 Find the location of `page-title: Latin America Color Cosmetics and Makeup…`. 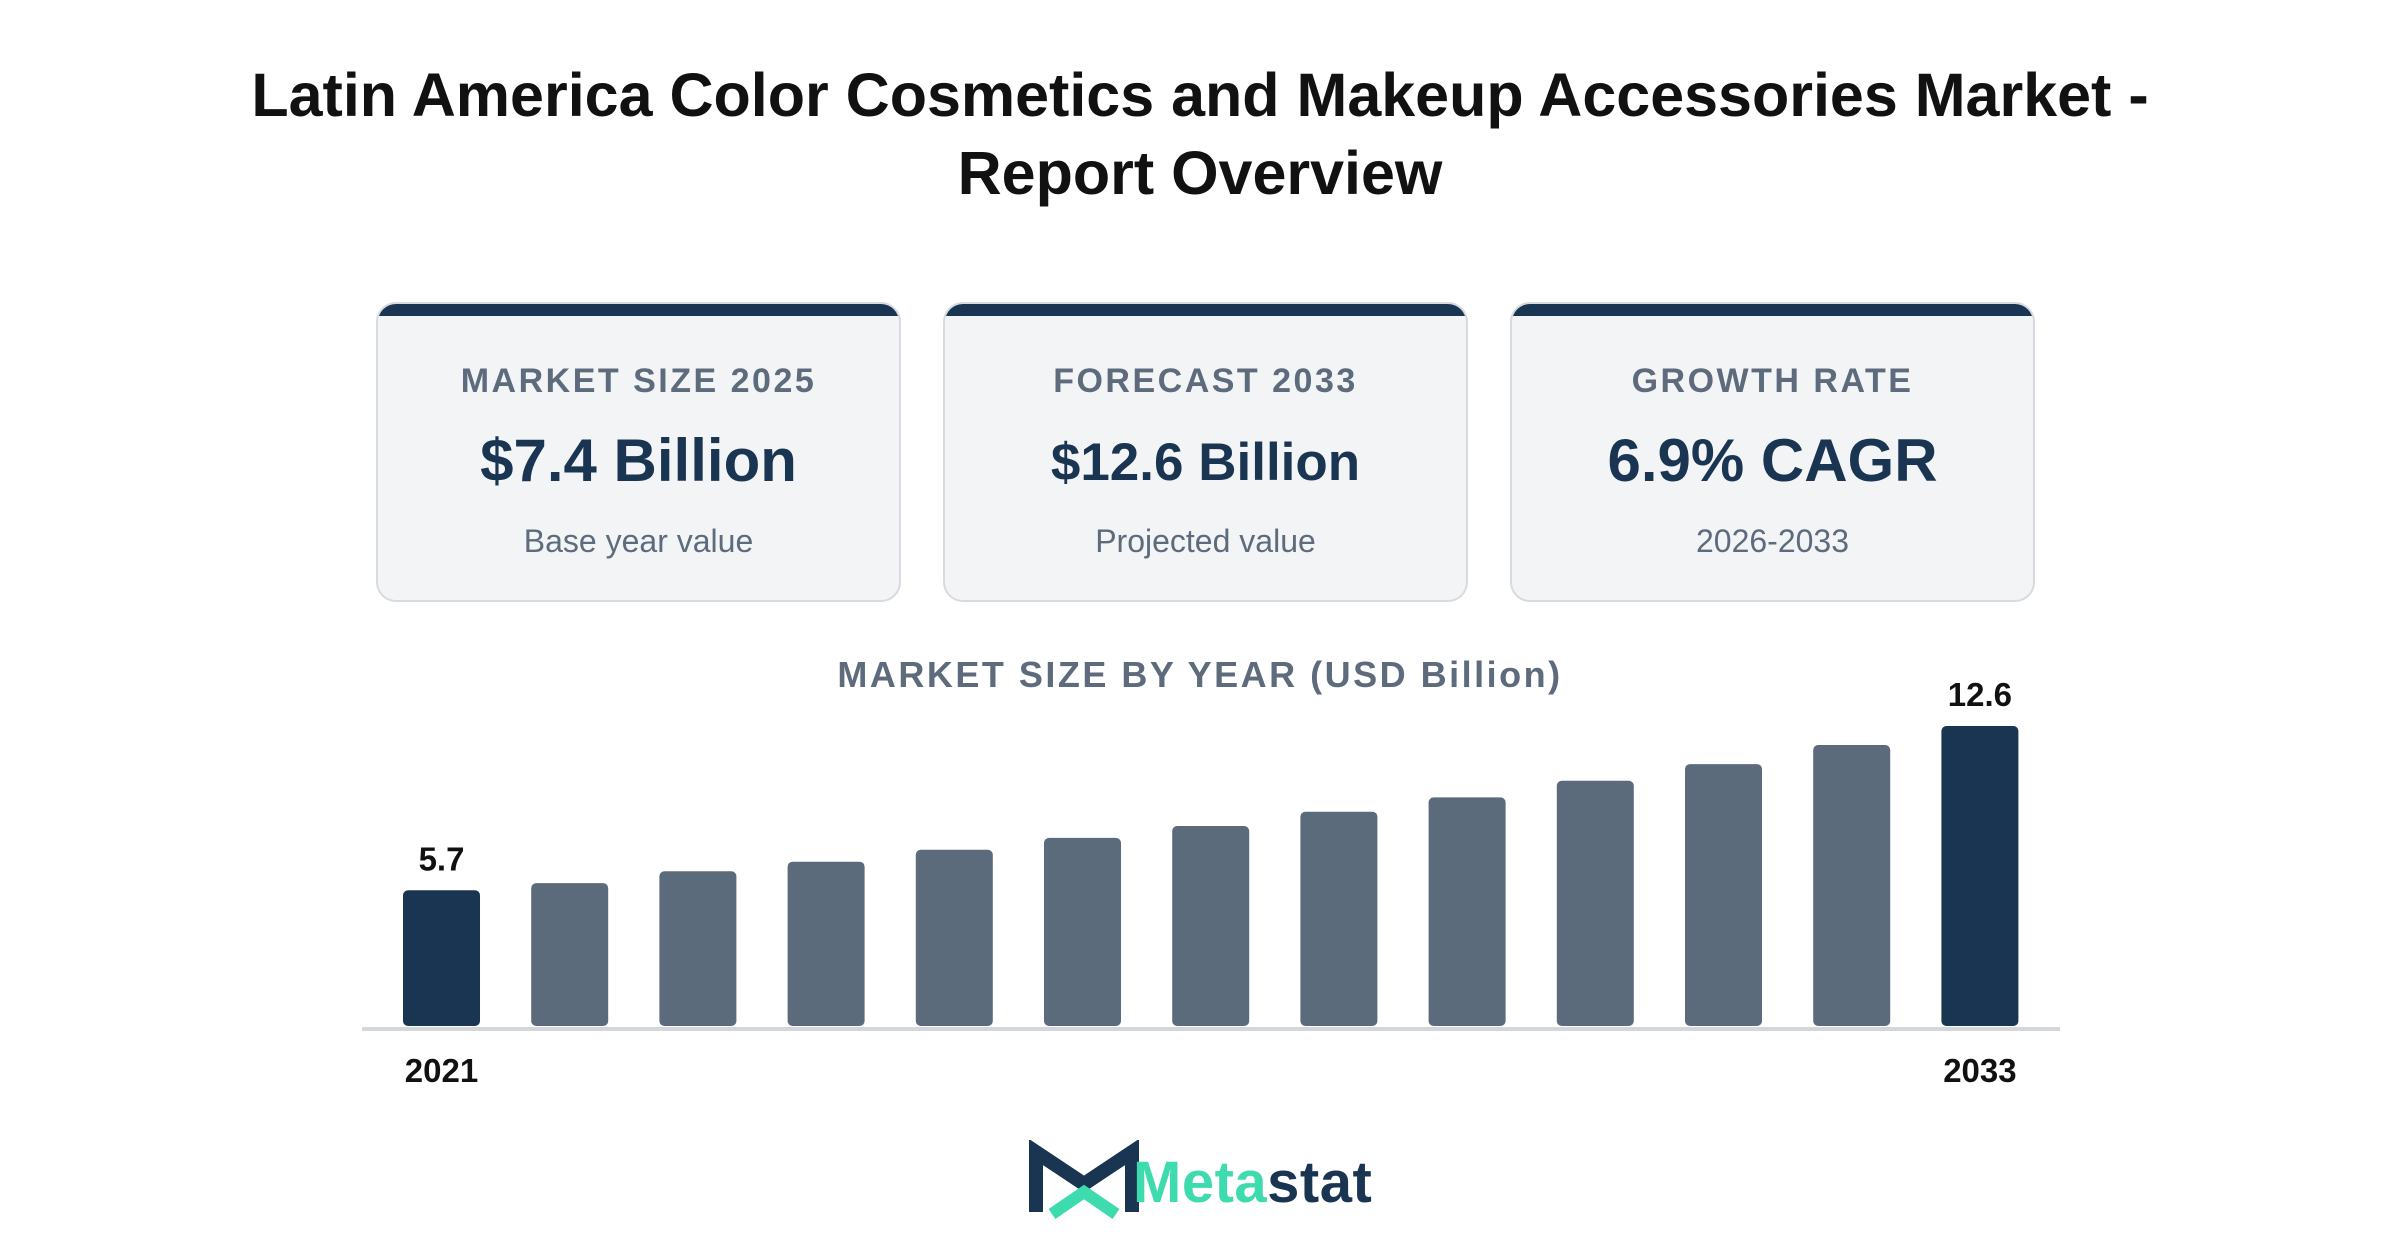

page-title: Latin America Color Cosmetics and Makeup… is located at coordinates (1200, 134).